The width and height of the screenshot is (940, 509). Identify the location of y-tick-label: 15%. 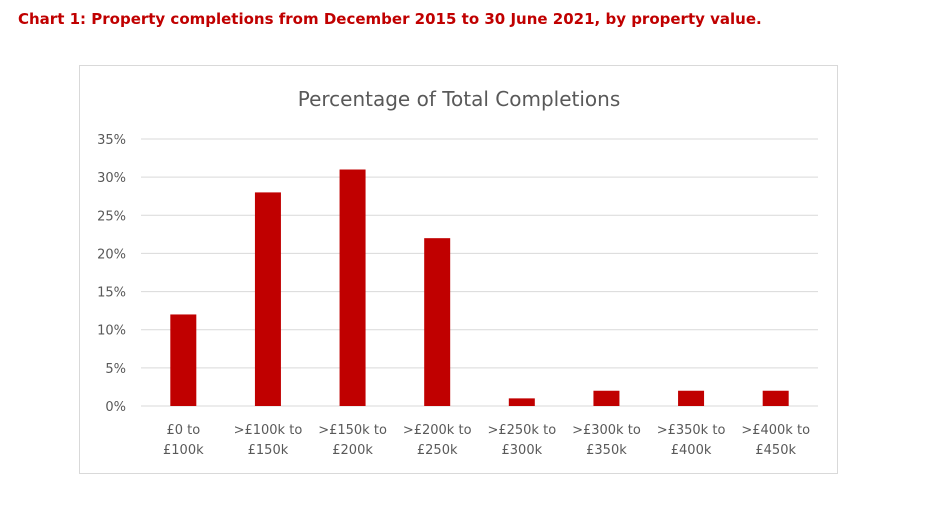
(111, 293).